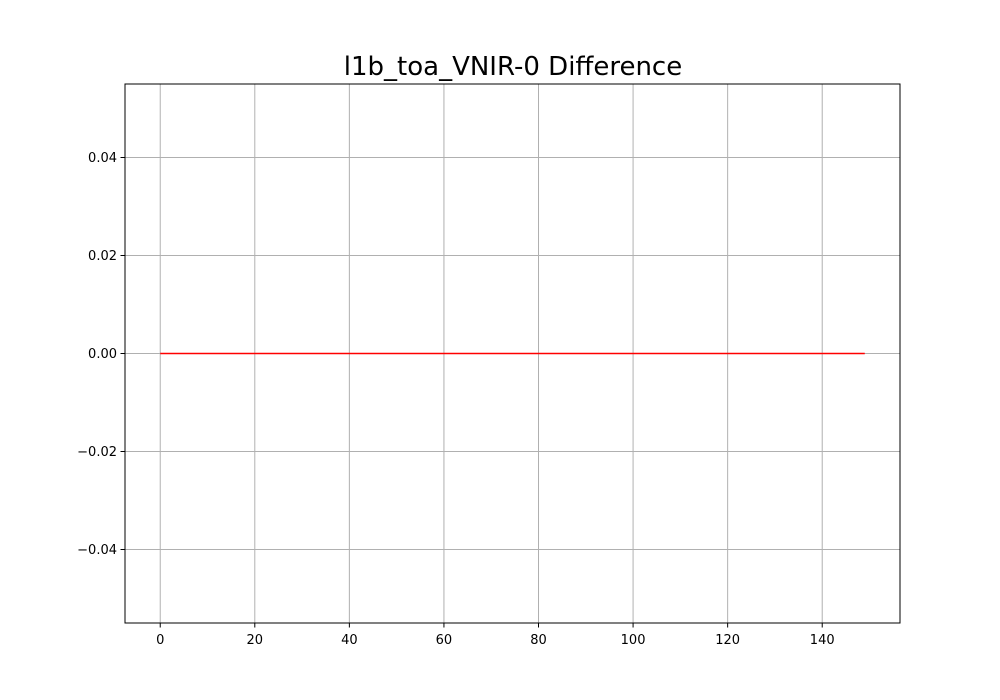  Describe the element at coordinates (727, 640) in the screenshot. I see `x-tick-label: 120` at that location.